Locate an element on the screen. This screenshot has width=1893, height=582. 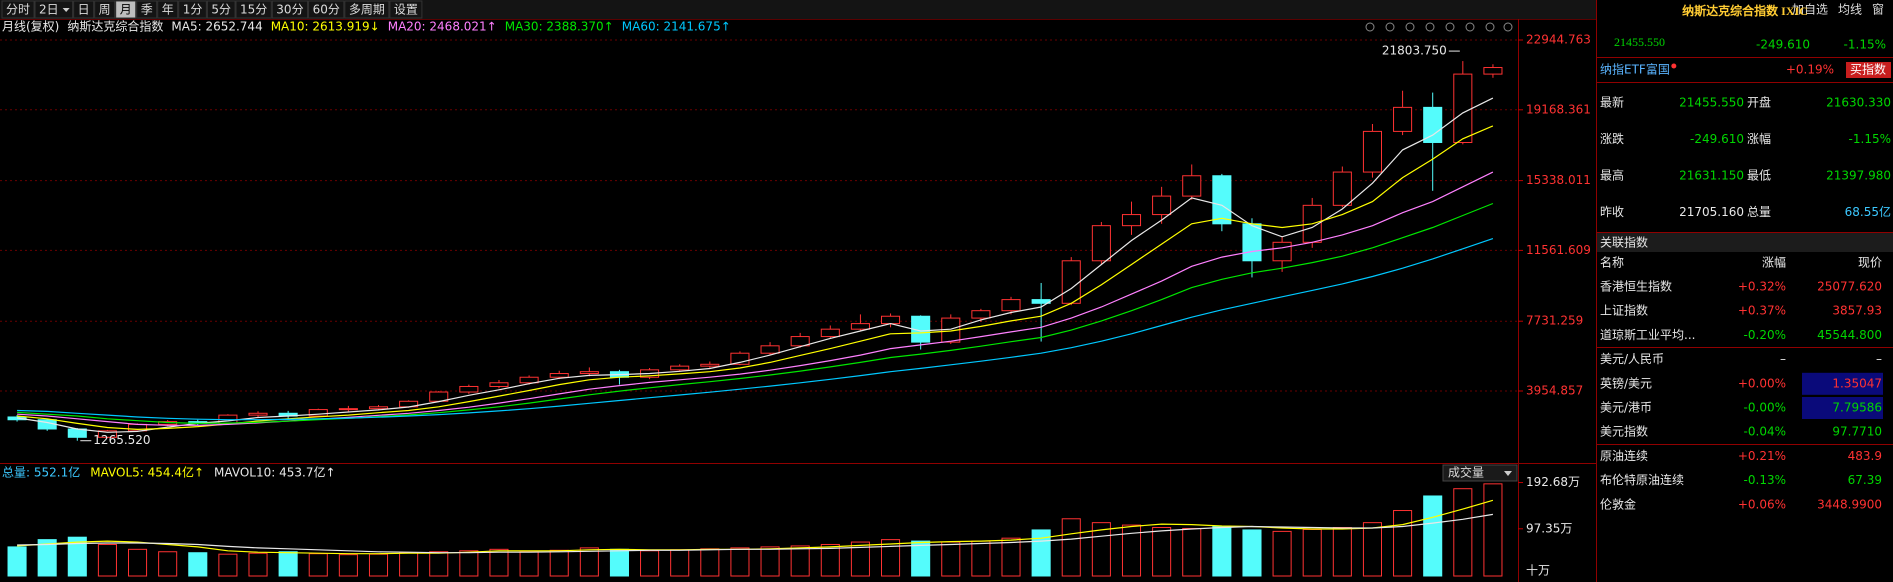
stat-label: 昨收 is located at coordinates (1612, 212).